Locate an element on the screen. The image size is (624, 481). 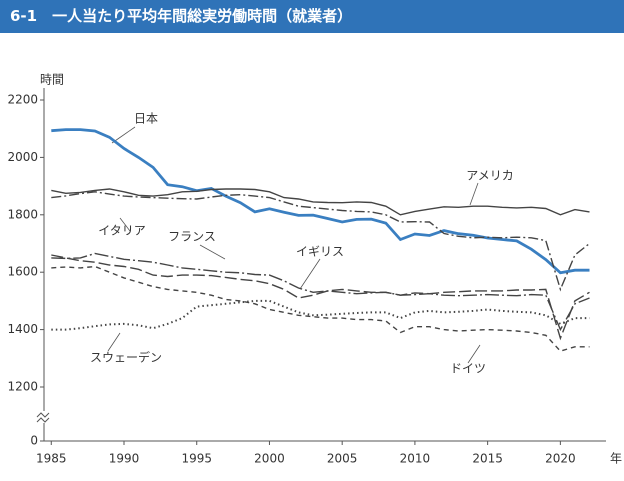
series-label: スウェーデン is located at coordinates (126, 357).